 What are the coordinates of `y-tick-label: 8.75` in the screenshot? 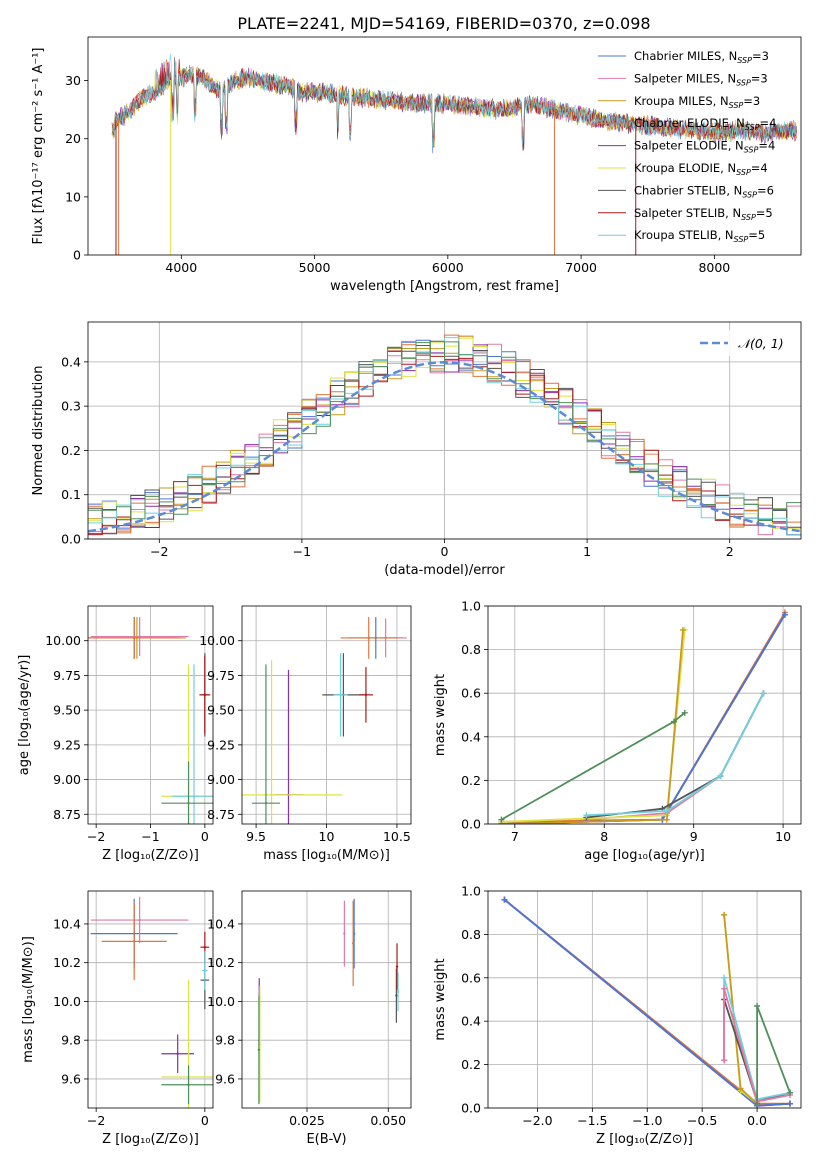 It's located at (221, 814).